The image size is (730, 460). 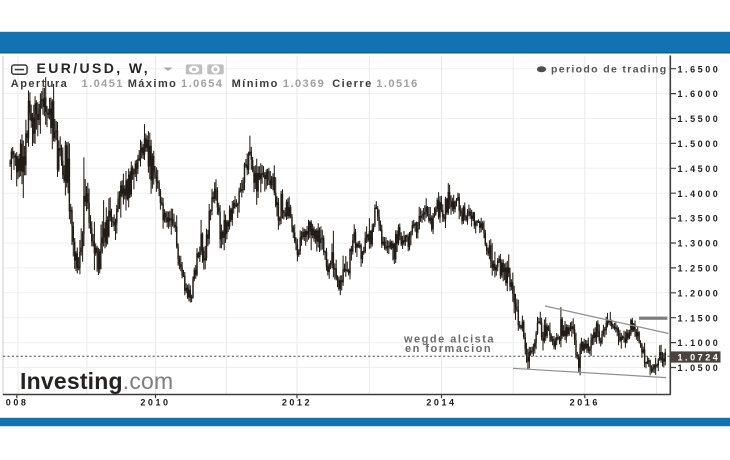 I want to click on svg-text: 1.3000, so click(x=699, y=244).